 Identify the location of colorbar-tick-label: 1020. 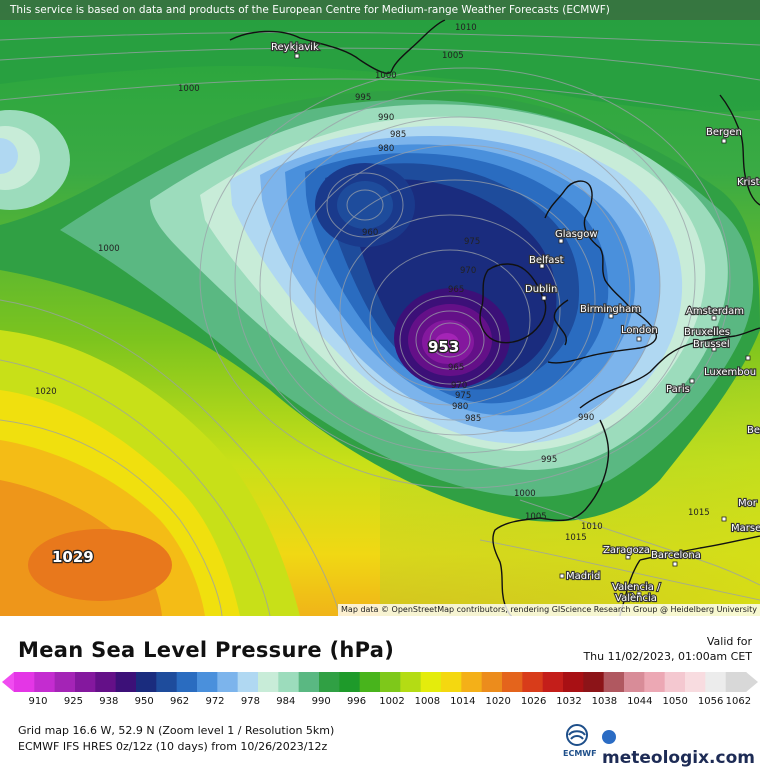
(498, 701).